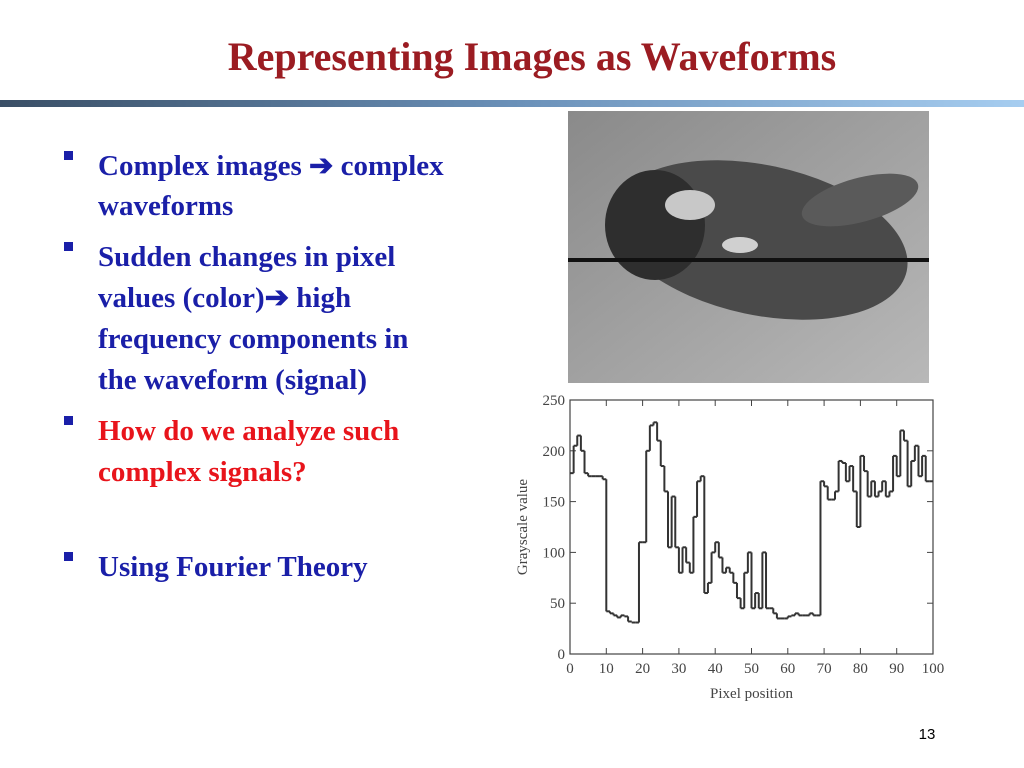  I want to click on x-tick-label: 70, so click(824, 669).